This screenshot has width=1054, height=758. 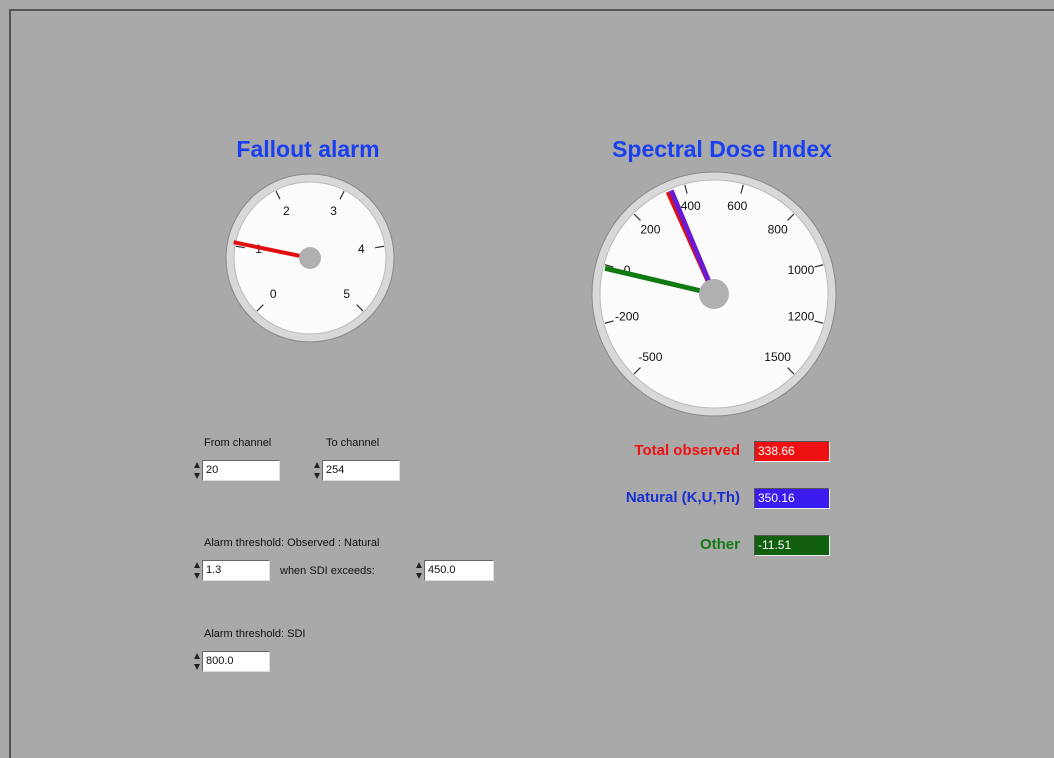 I want to click on gauge-tick-label: 800, so click(x=778, y=230).